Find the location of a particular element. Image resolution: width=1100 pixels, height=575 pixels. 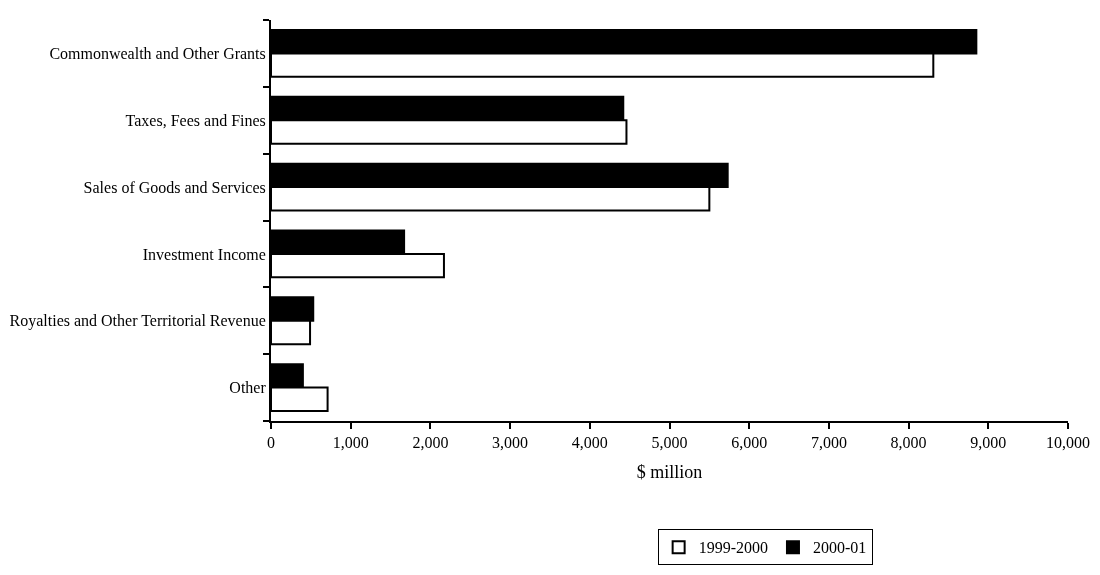

y-tick-label: Other is located at coordinates (248, 388).